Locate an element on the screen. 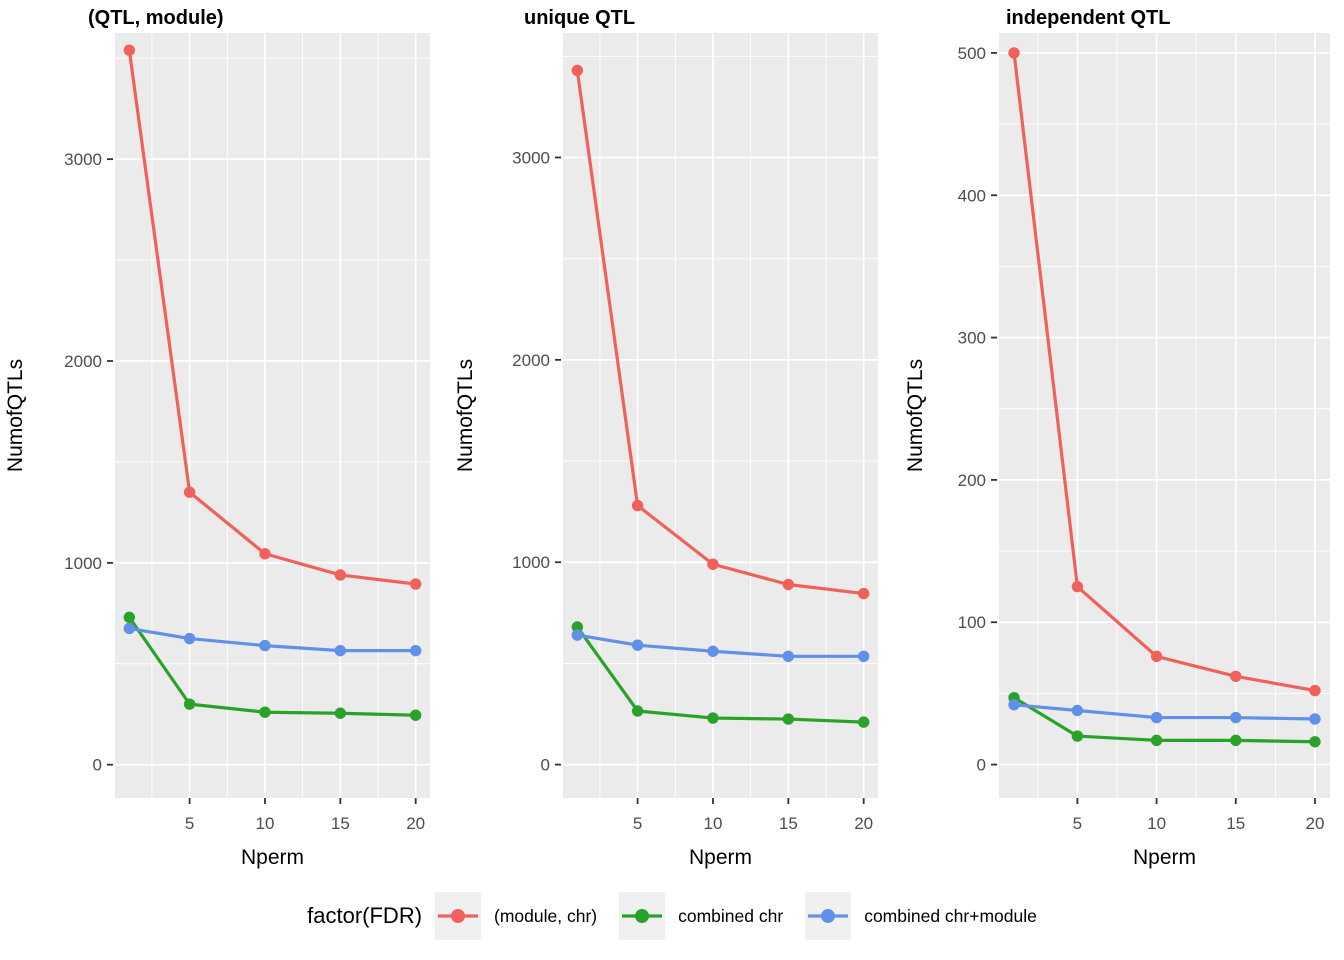 This screenshot has height=960, width=1344. legend-item-label: combined chr is located at coordinates (731, 915).